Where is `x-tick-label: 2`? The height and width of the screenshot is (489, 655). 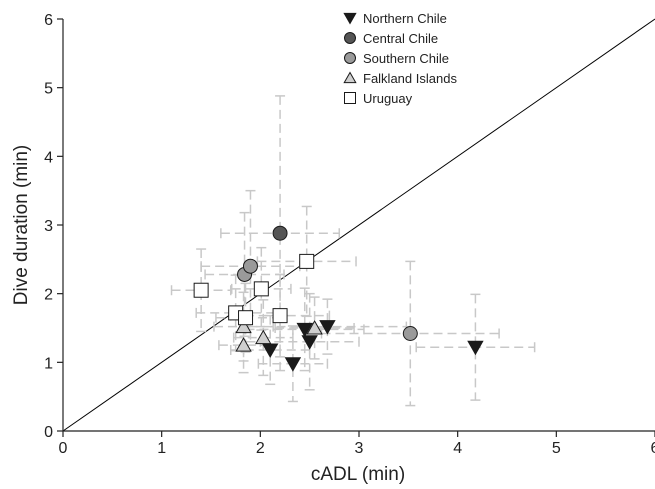 x-tick-label: 2 is located at coordinates (260, 448).